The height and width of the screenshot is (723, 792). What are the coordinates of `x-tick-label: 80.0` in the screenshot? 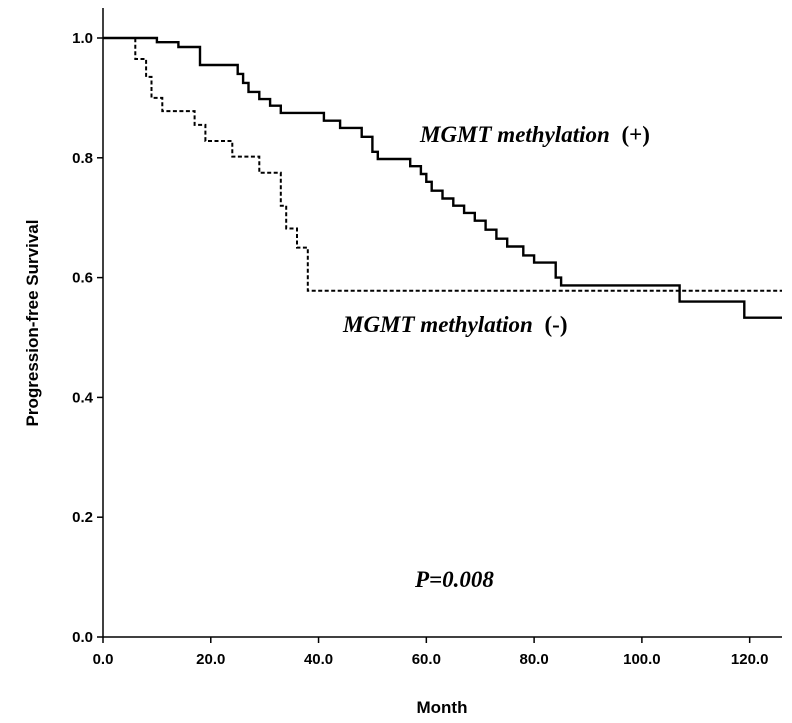 It's located at (534, 659).